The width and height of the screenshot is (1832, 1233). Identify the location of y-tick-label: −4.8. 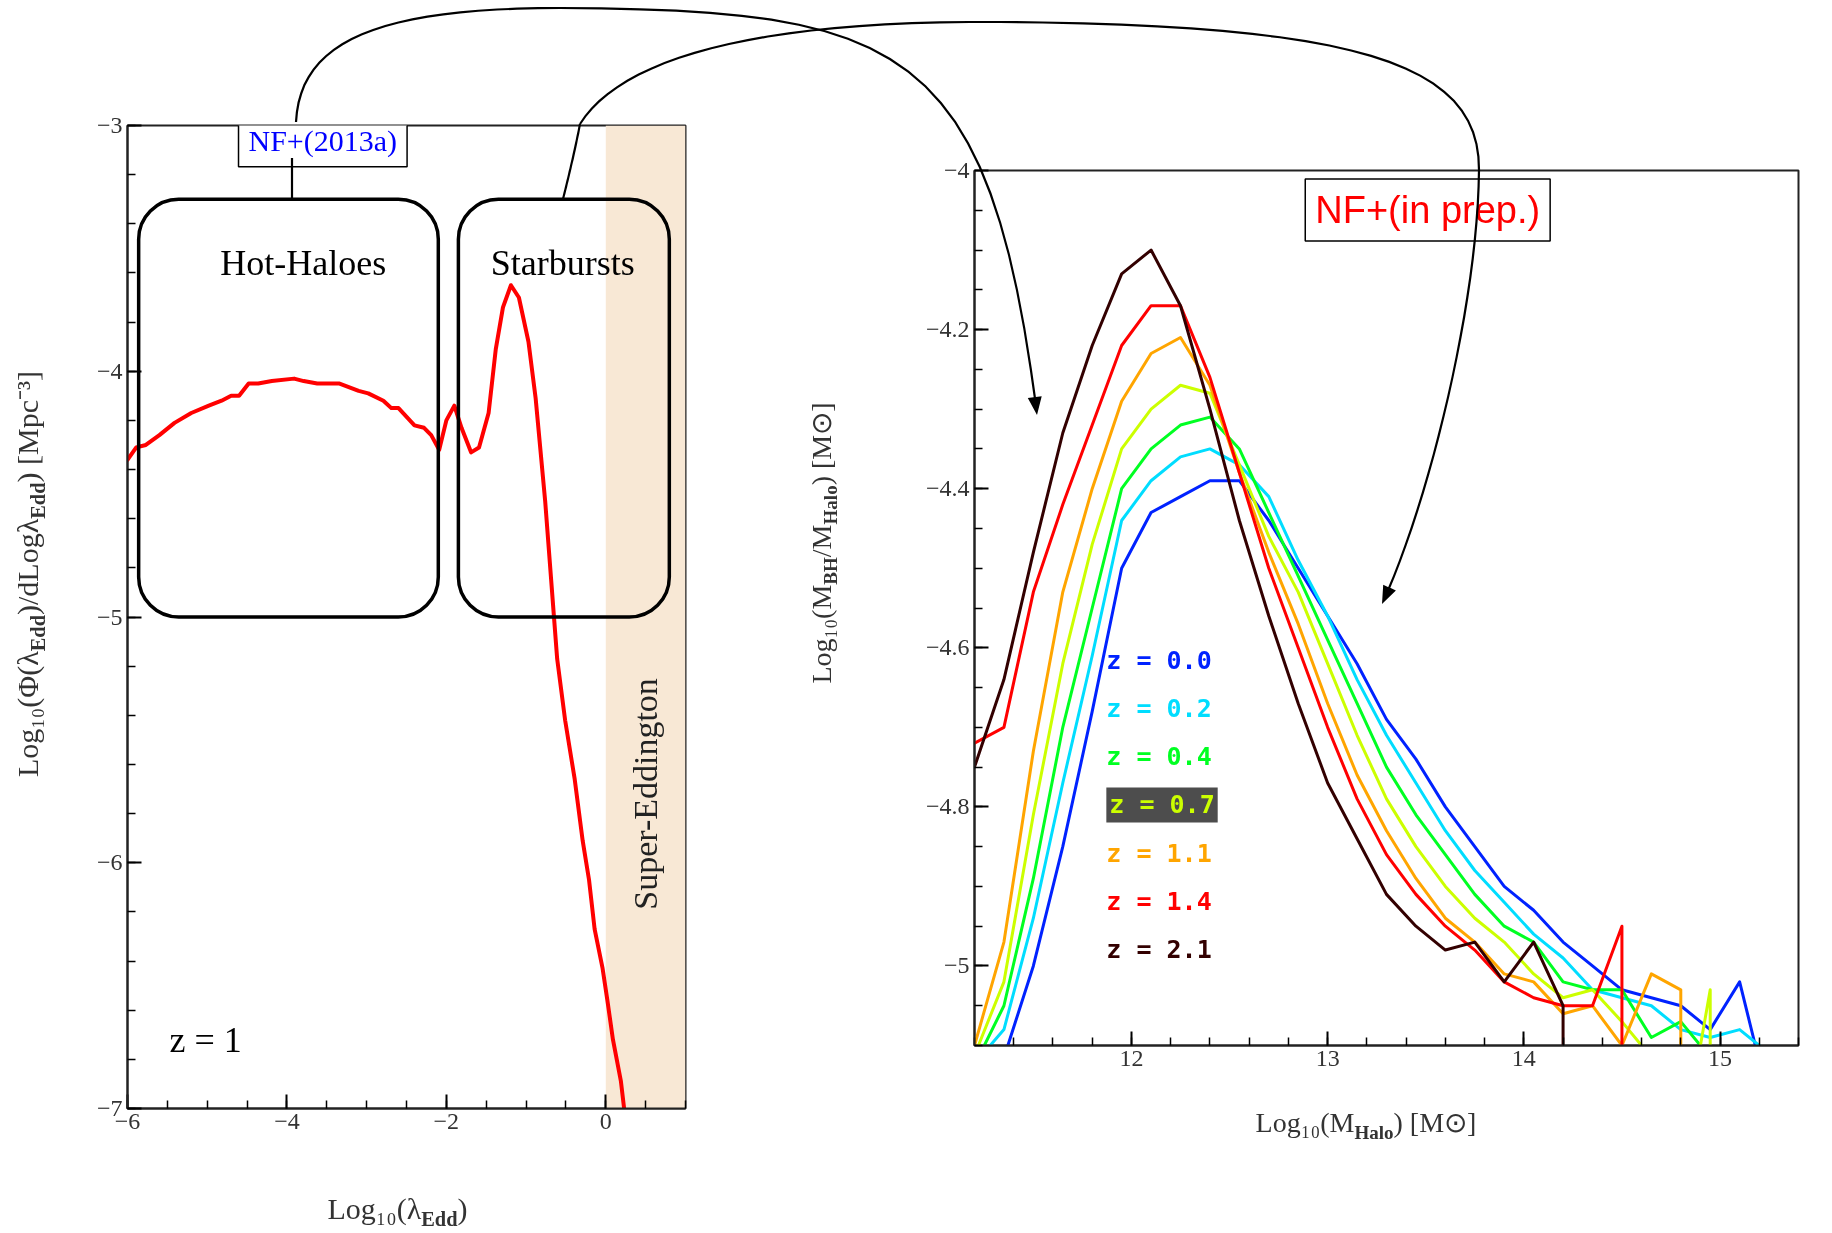
(947, 806).